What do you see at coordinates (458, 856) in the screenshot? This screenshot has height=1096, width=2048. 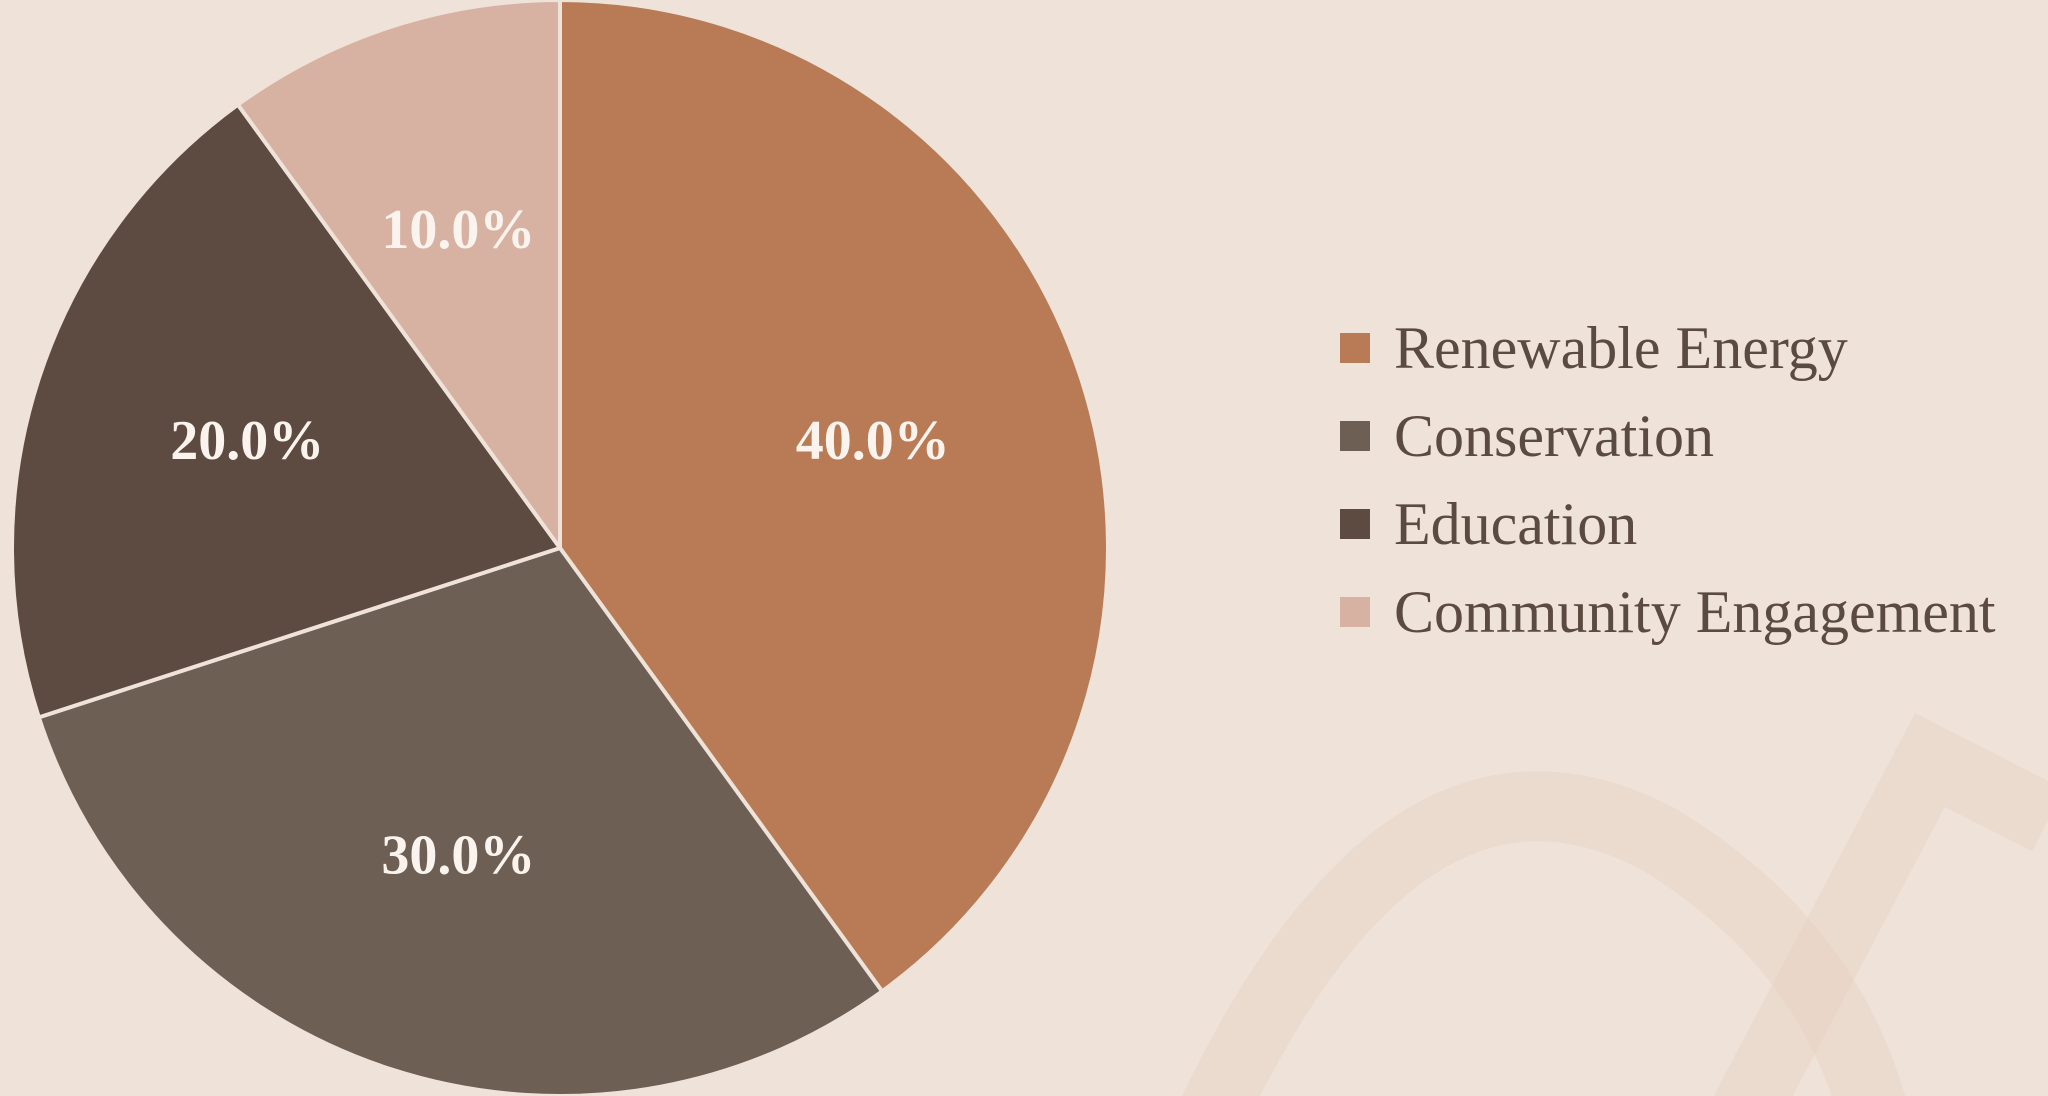 I see `slice-label-conservation: 30.0%` at bounding box center [458, 856].